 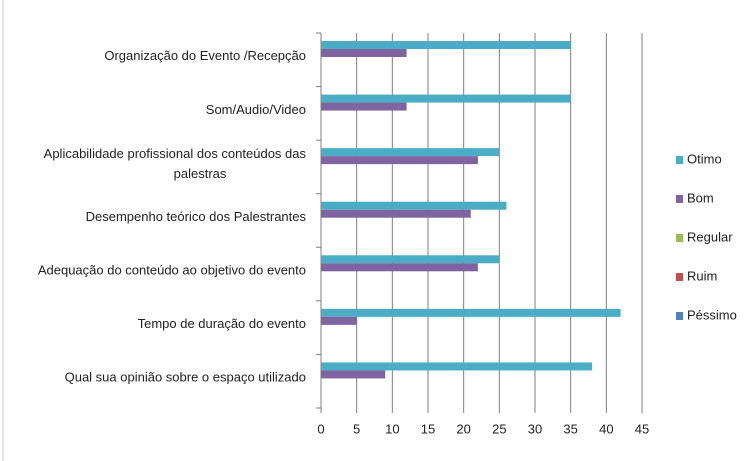 I want to click on legend-label: Otimo, so click(x=704, y=158).